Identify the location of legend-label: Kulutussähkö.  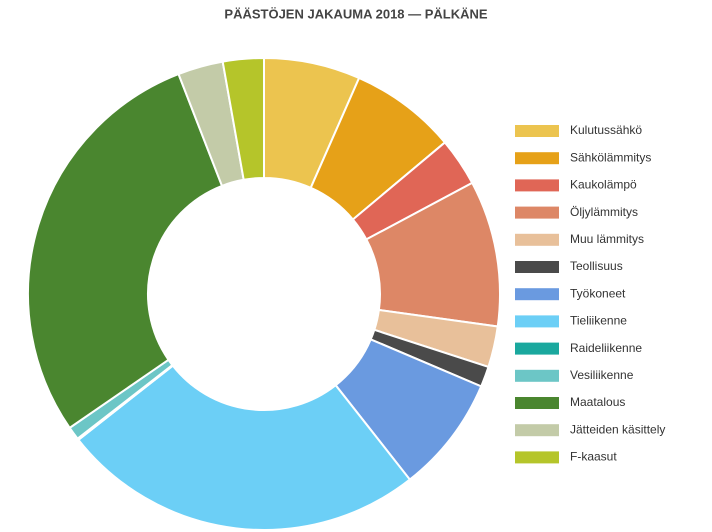
(606, 130).